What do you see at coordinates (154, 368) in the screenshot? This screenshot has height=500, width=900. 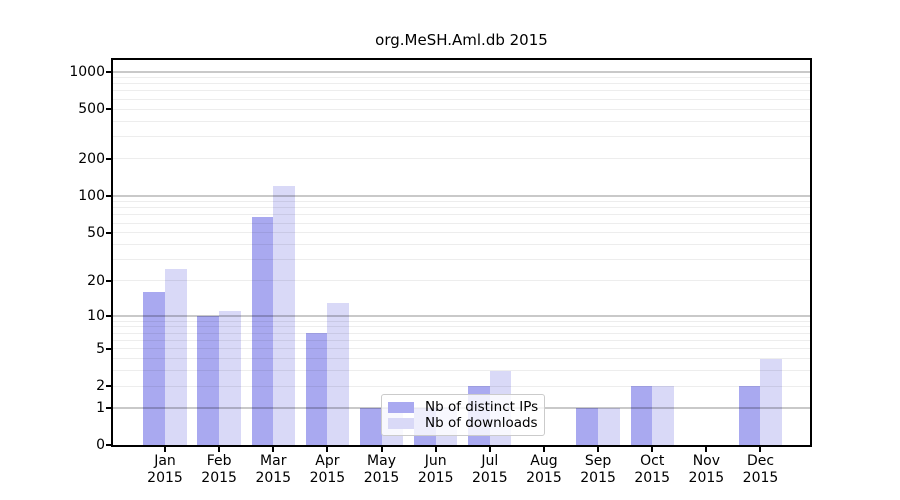 I see `bar-distinct-ips-jan` at bounding box center [154, 368].